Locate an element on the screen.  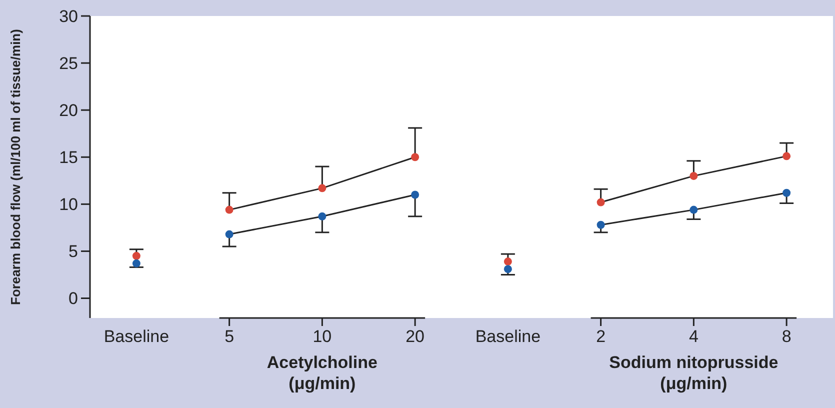
x-tick-label: 8 is located at coordinates (787, 336).